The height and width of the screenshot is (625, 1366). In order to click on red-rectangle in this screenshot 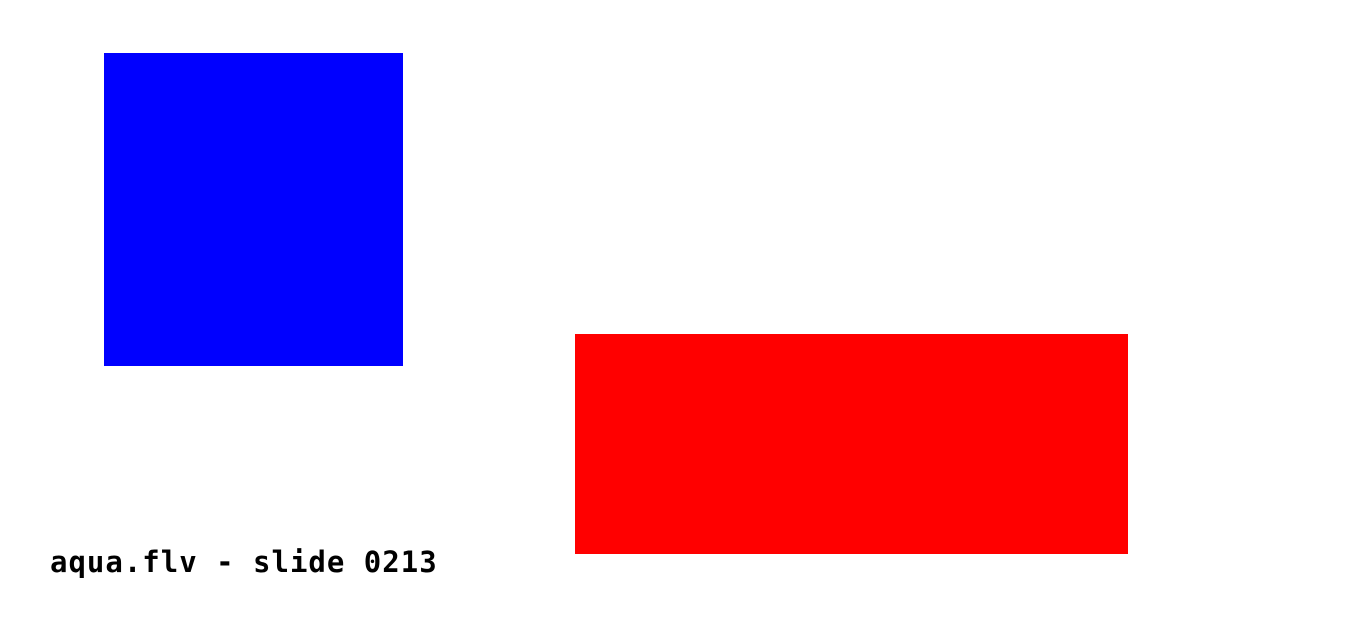, I will do `click(851, 444)`.